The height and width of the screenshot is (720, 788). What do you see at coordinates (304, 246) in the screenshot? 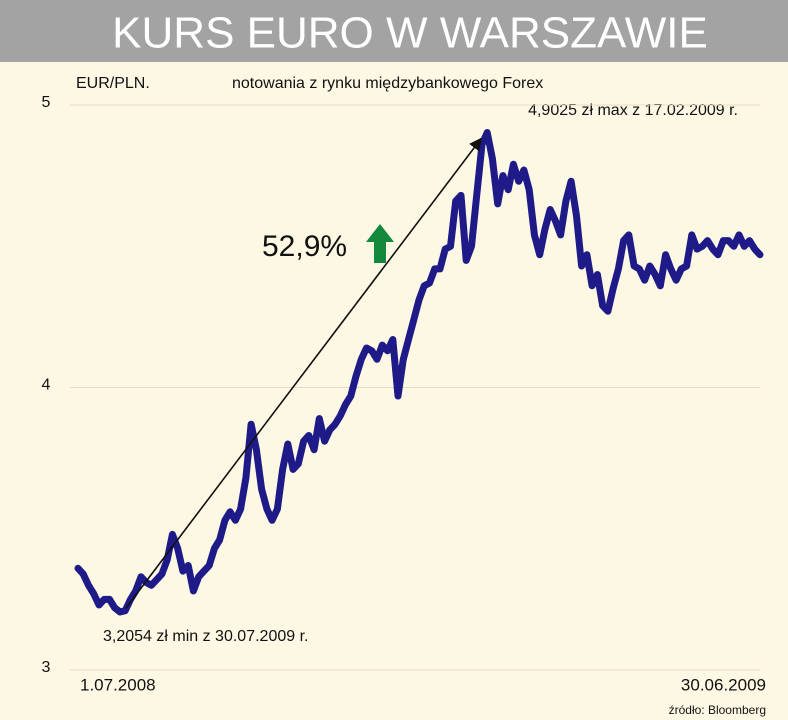
I see `change-annotation: 52,9%` at bounding box center [304, 246].